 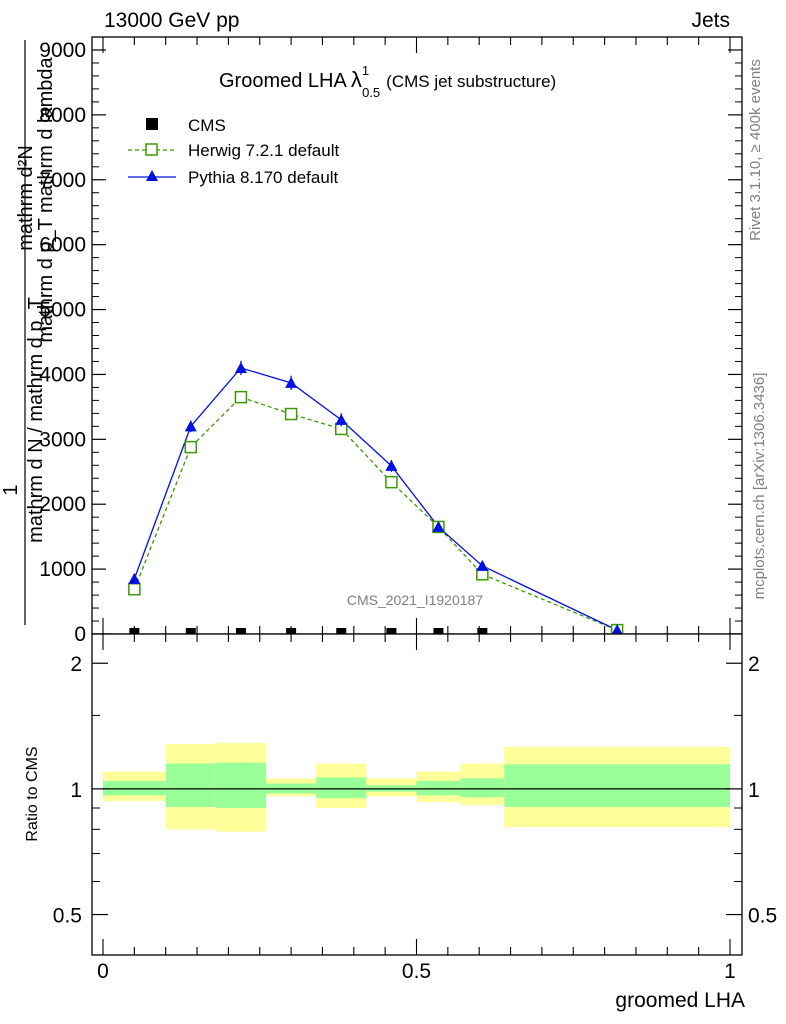 I want to click on main-y-tick-label: 0, so click(x=80, y=634).